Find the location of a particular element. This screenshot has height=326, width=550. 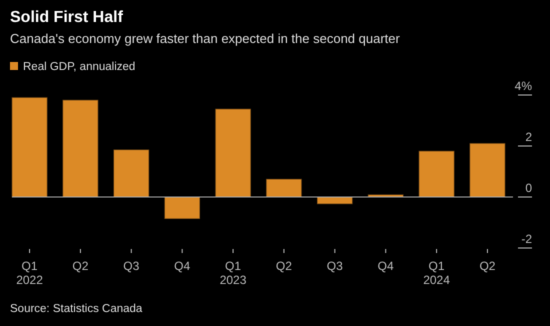

source-note: Source: Statistics Canada is located at coordinates (76, 309).